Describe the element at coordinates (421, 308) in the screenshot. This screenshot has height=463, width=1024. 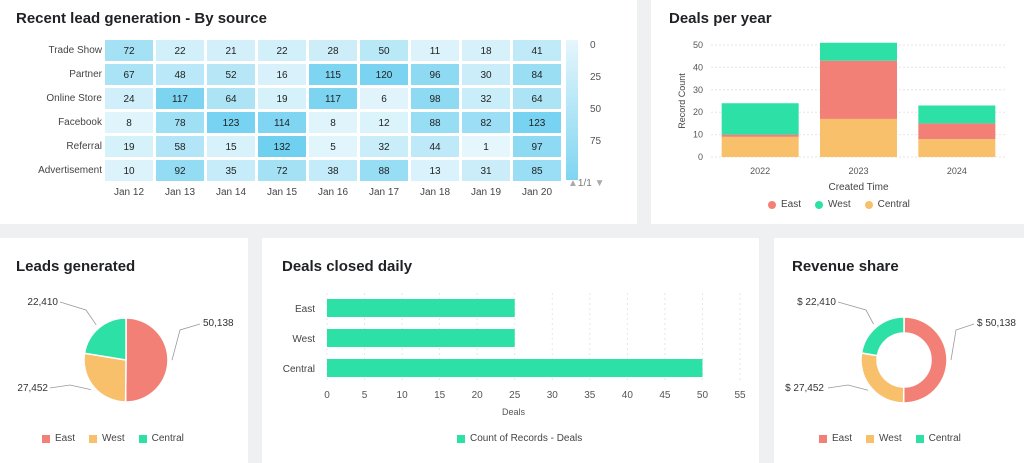
I see `bar-east` at that location.